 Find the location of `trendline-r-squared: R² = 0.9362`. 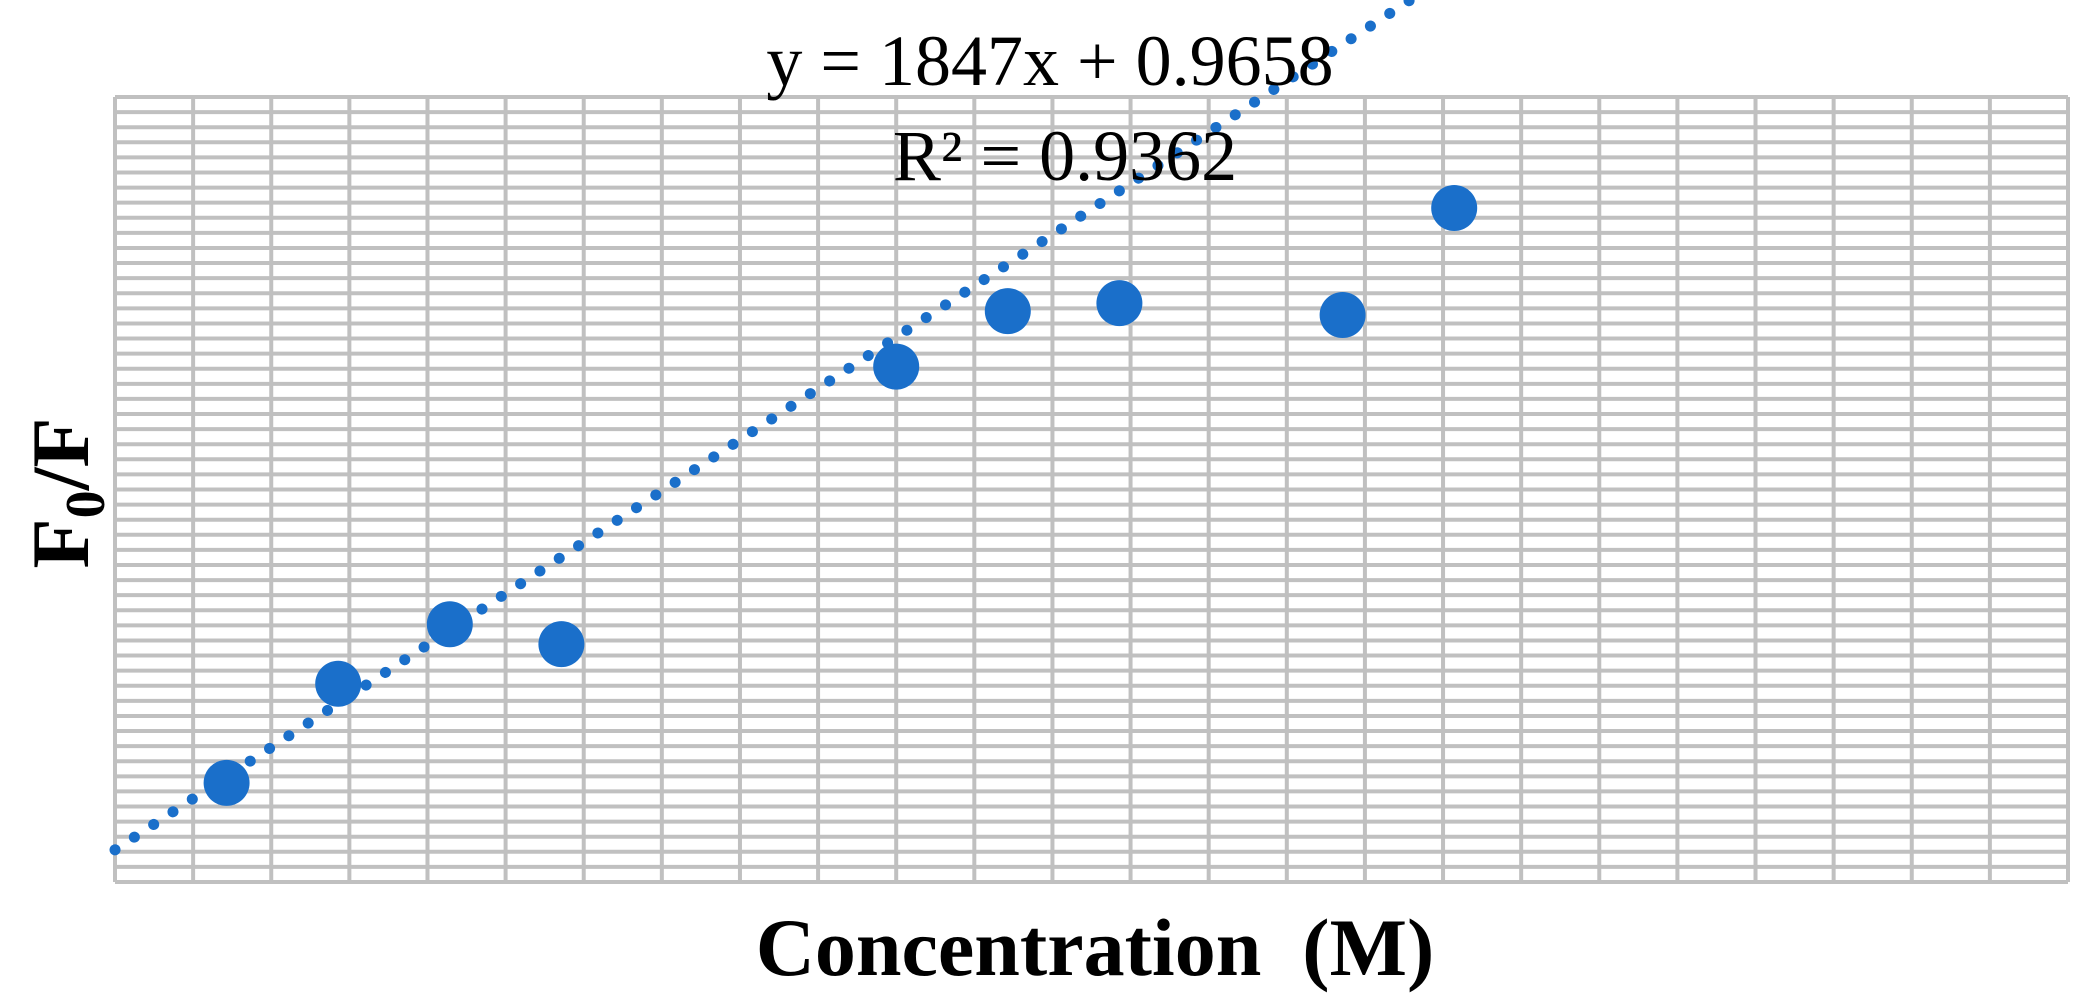

trendline-r-squared: R² = 0.9362 is located at coordinates (1065, 156).